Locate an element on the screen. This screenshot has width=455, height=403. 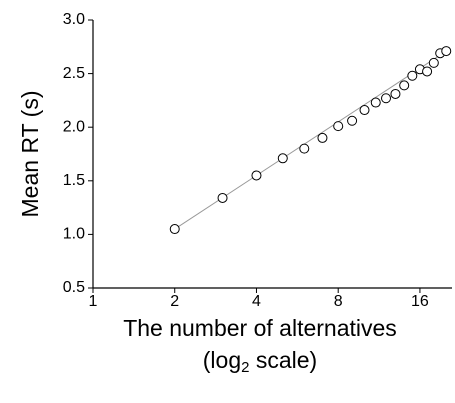
y-tick-label: 1.5 is located at coordinates (74, 180).